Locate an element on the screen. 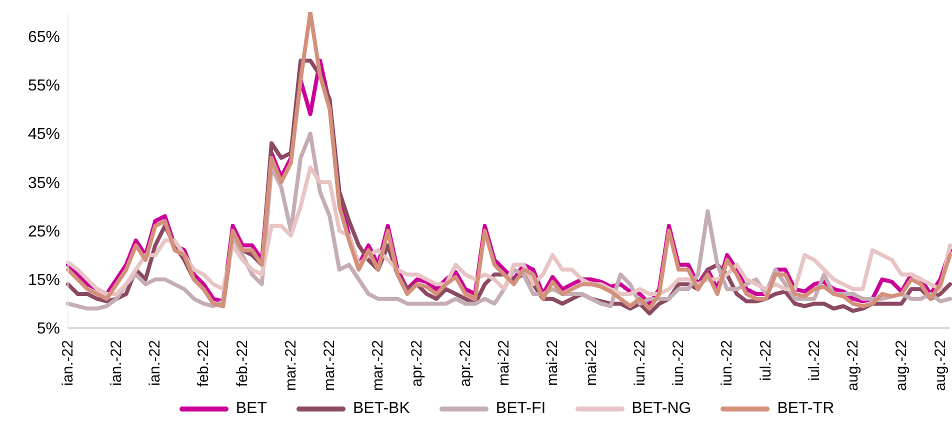 The width and height of the screenshot is (952, 433). y-tick-label: 45% is located at coordinates (44, 135).